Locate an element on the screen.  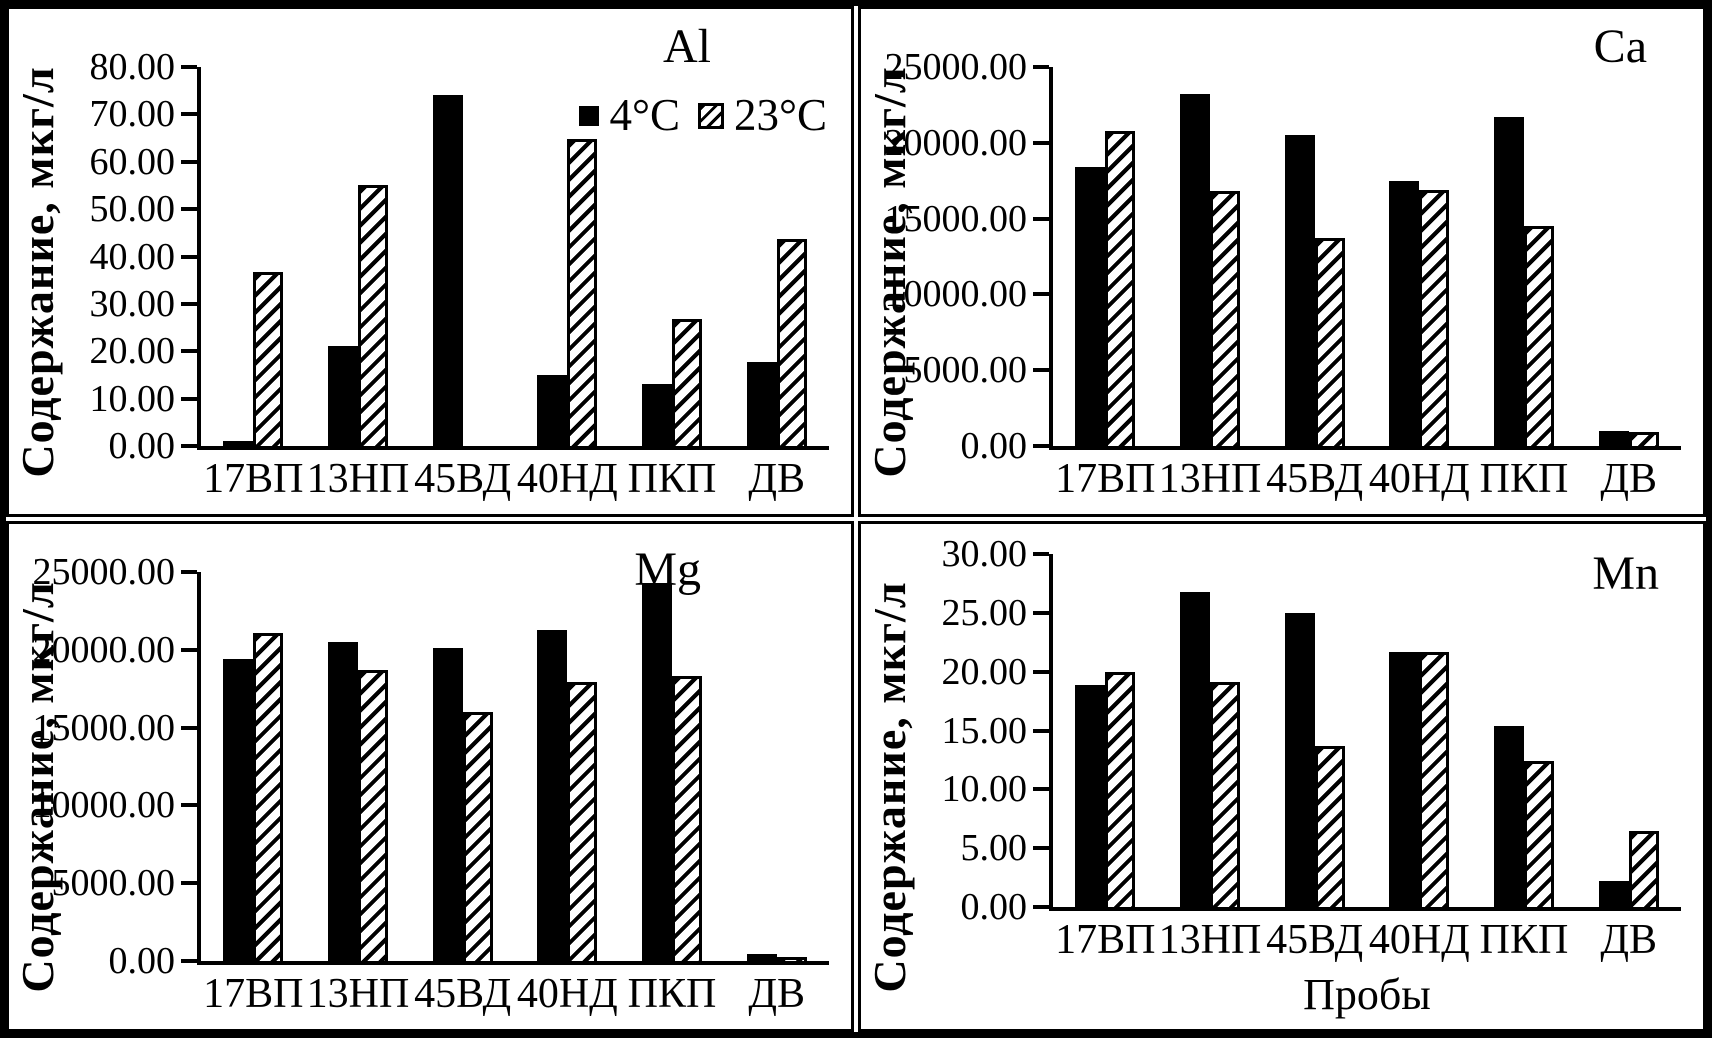
y-axis-label: Содержание, мкг/л is located at coordinates (889, 786).